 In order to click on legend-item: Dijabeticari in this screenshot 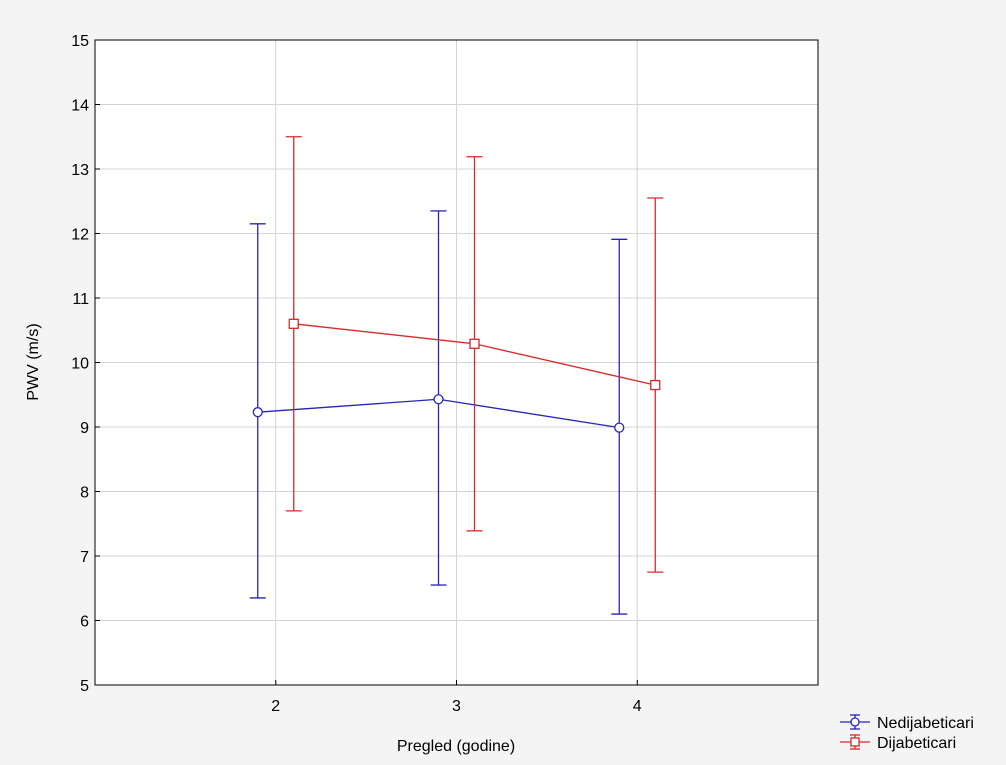, I will do `click(898, 743)`.